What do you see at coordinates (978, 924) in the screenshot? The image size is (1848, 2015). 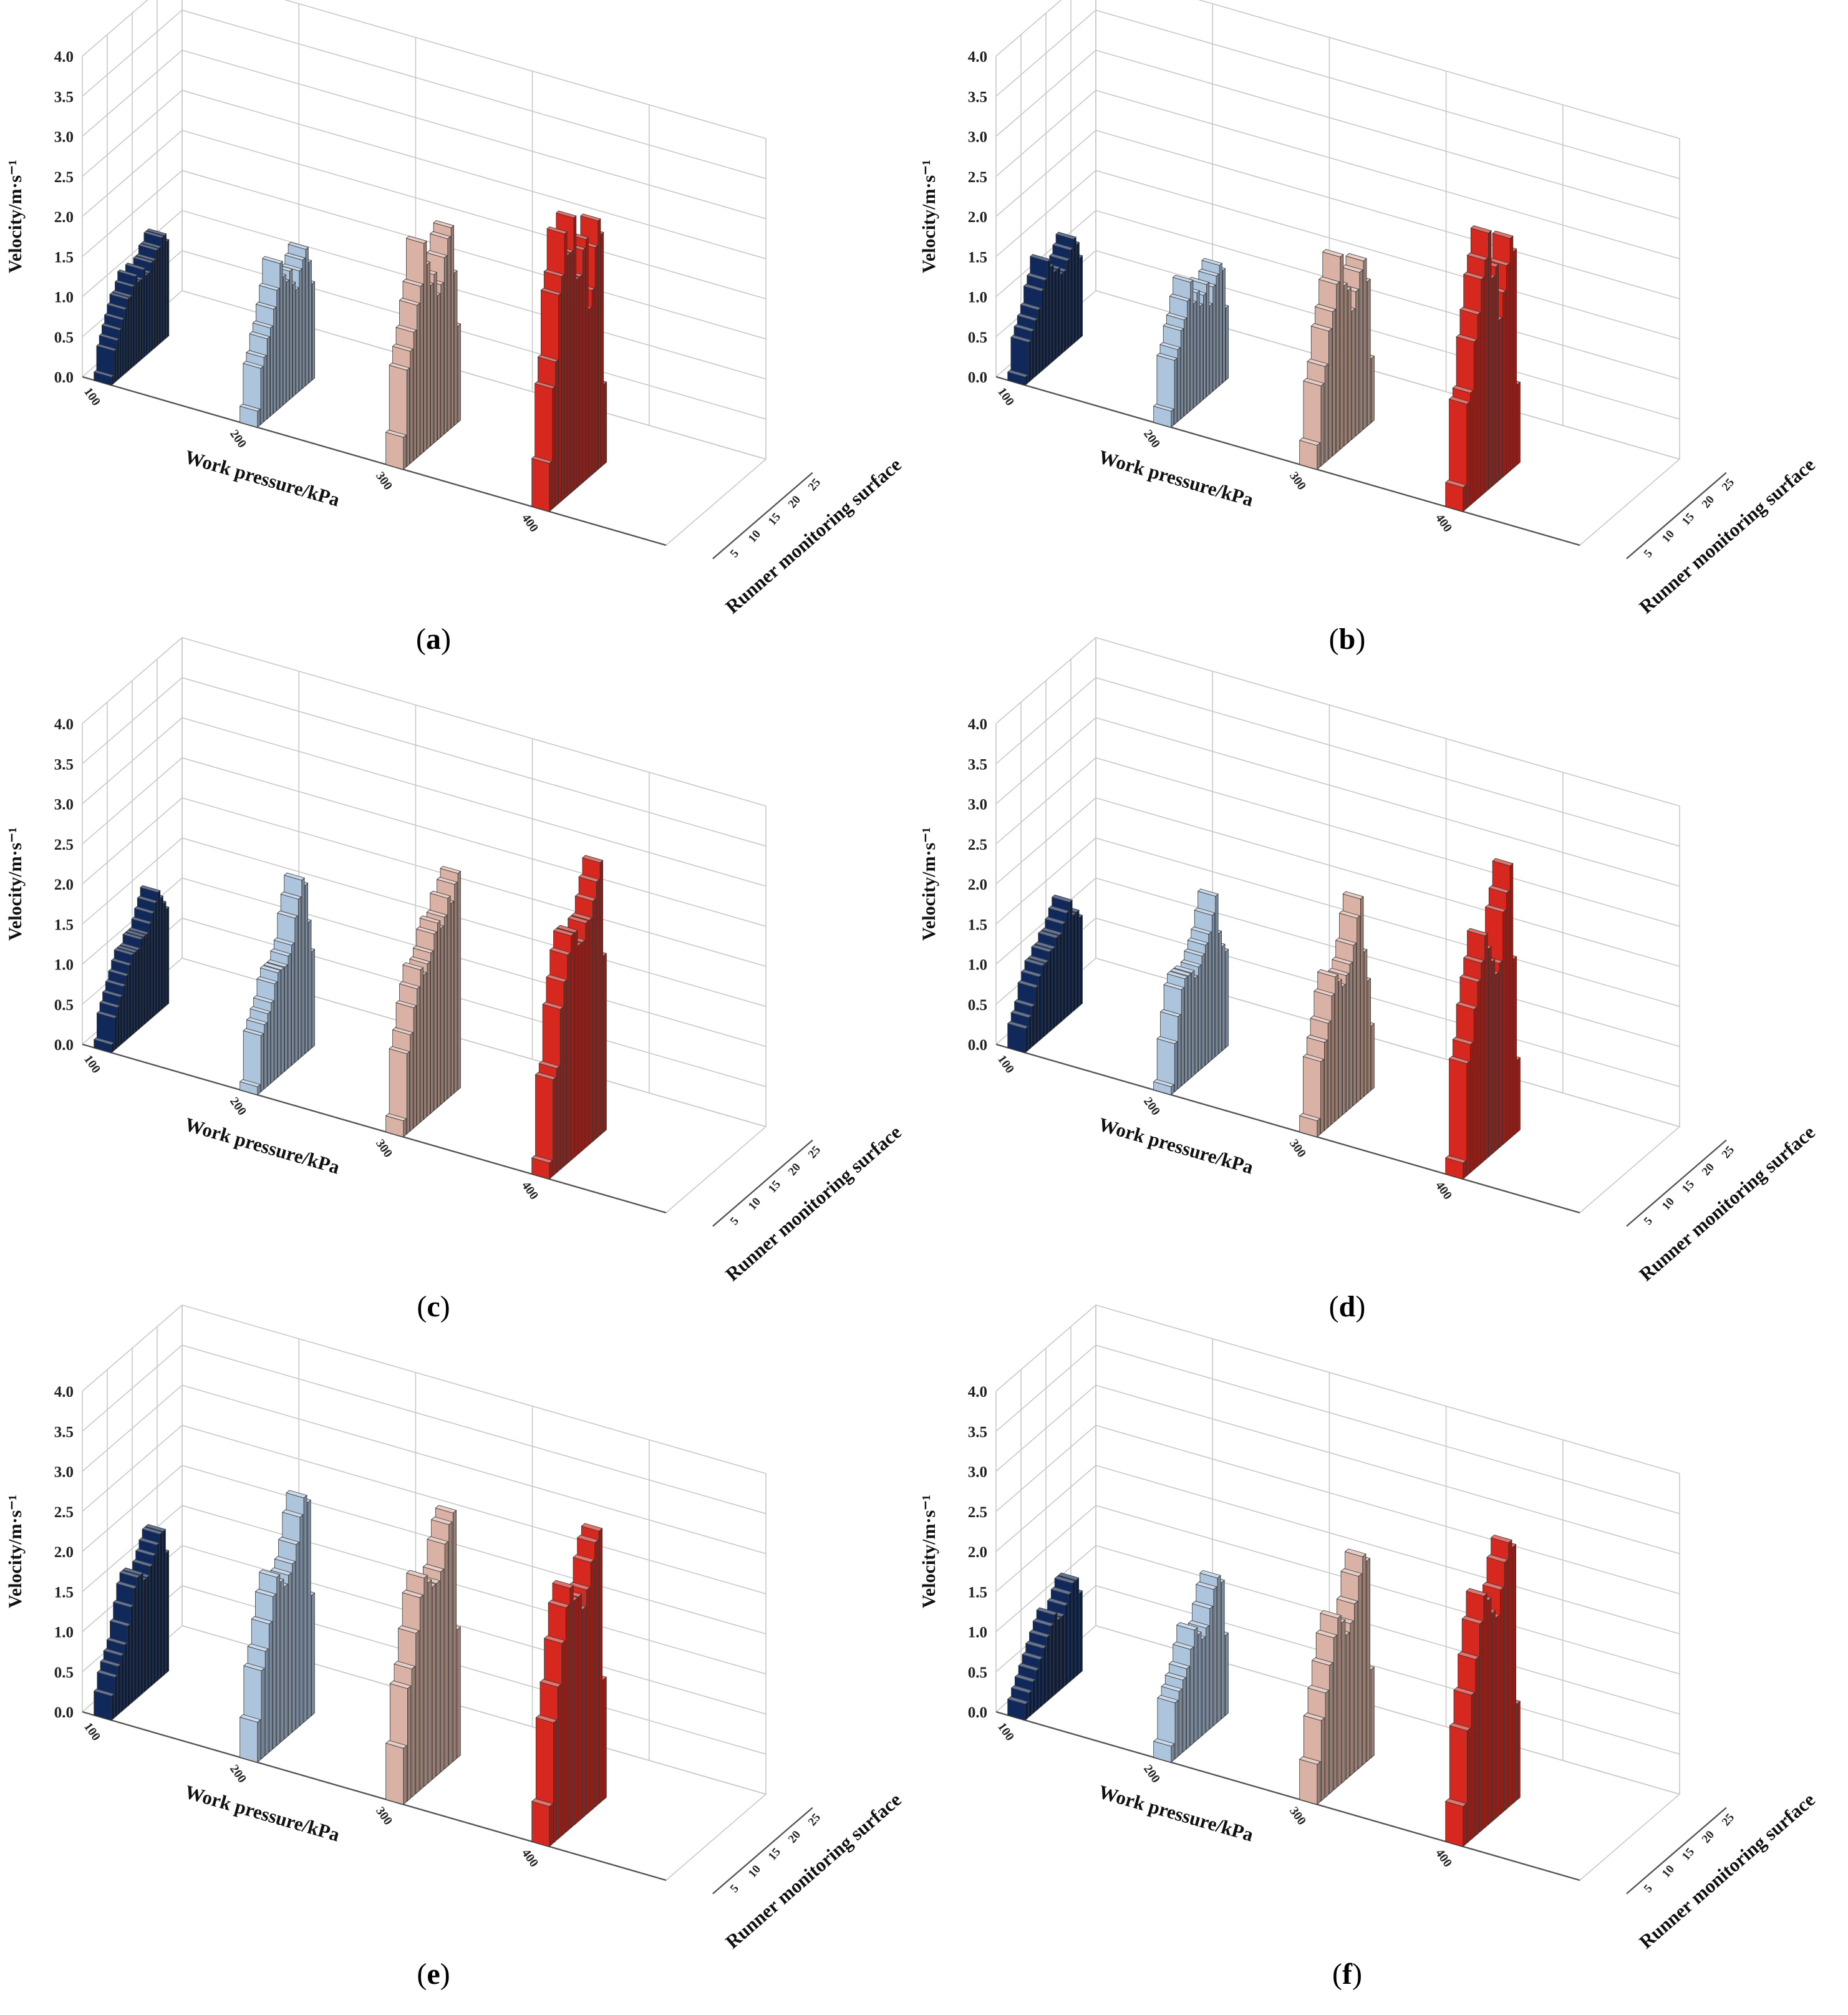 I see `y-tick-label: 1.5` at bounding box center [978, 924].